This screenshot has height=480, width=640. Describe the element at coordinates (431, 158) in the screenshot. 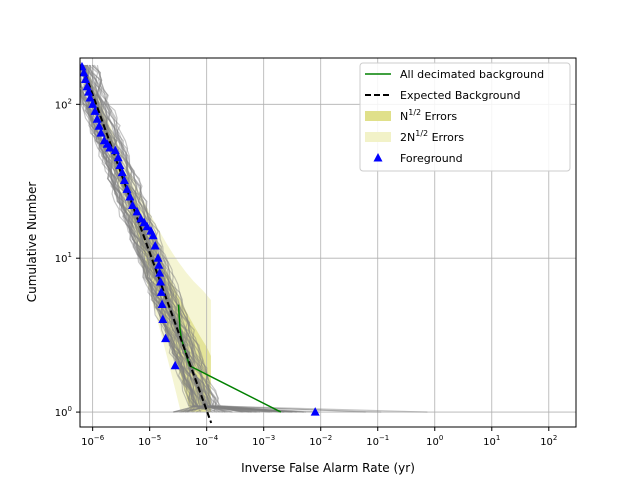

I see `legend-label: Foreground` at that location.